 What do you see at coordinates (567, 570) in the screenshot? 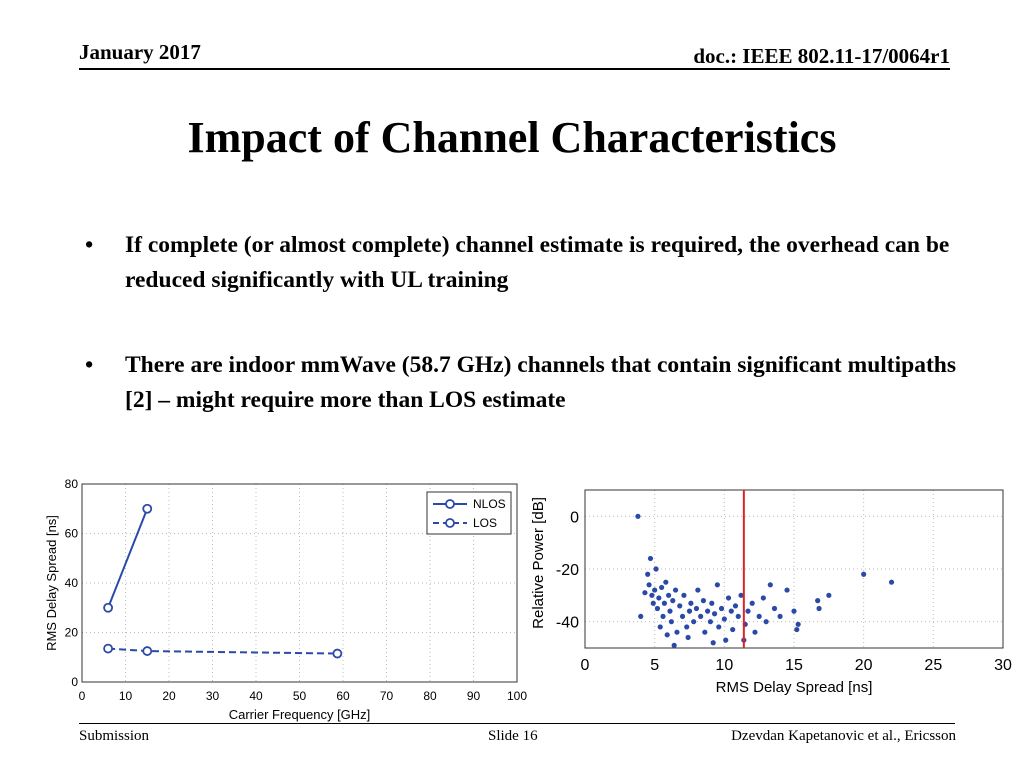
I see `y-tick-label: -20` at bounding box center [567, 570].